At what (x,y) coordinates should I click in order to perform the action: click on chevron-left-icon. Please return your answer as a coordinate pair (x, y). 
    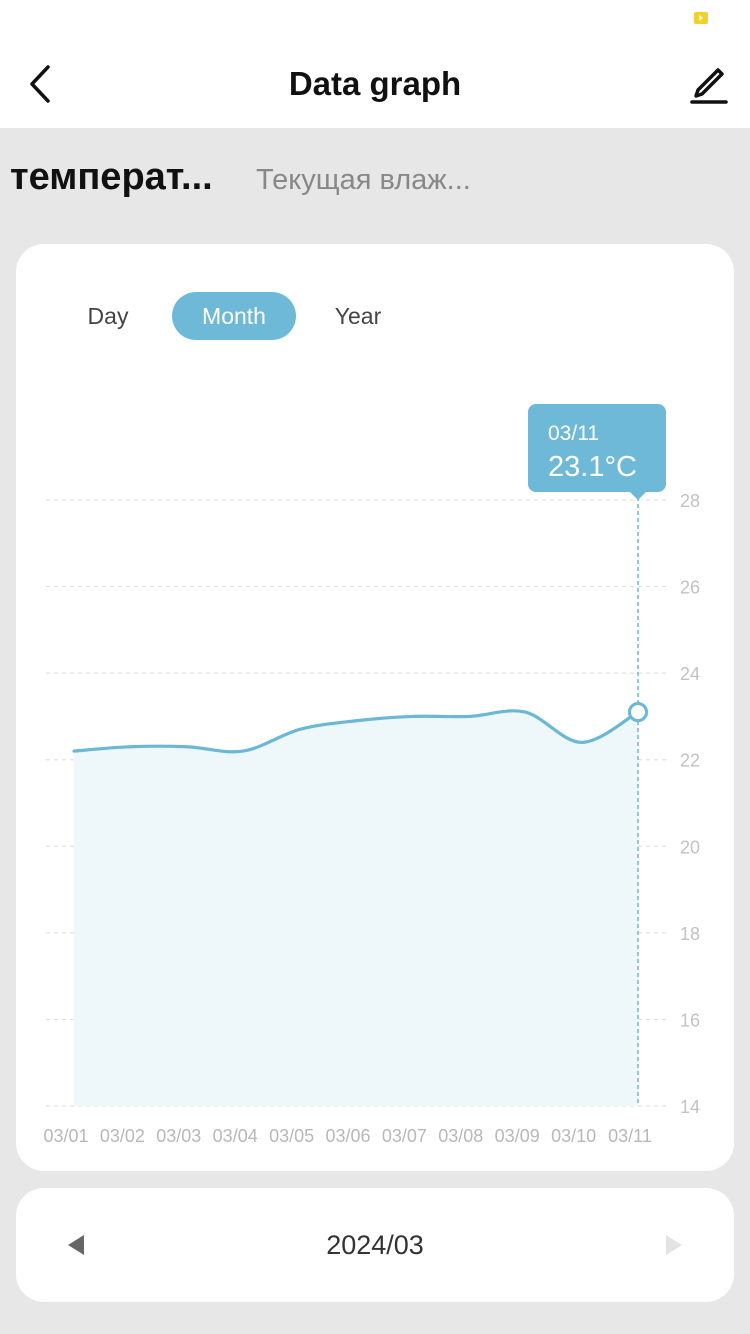
    Looking at the image, I should click on (40, 84).